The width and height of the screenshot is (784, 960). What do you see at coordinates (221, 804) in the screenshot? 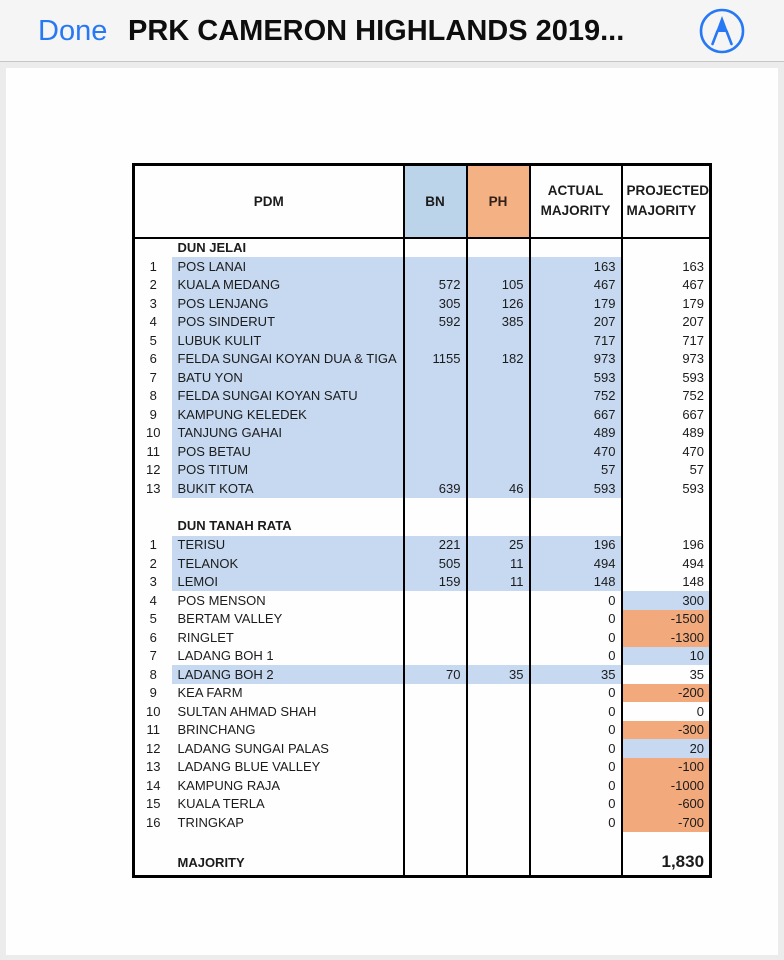
I see `locality-name-cell: KUALA TERLA` at bounding box center [221, 804].